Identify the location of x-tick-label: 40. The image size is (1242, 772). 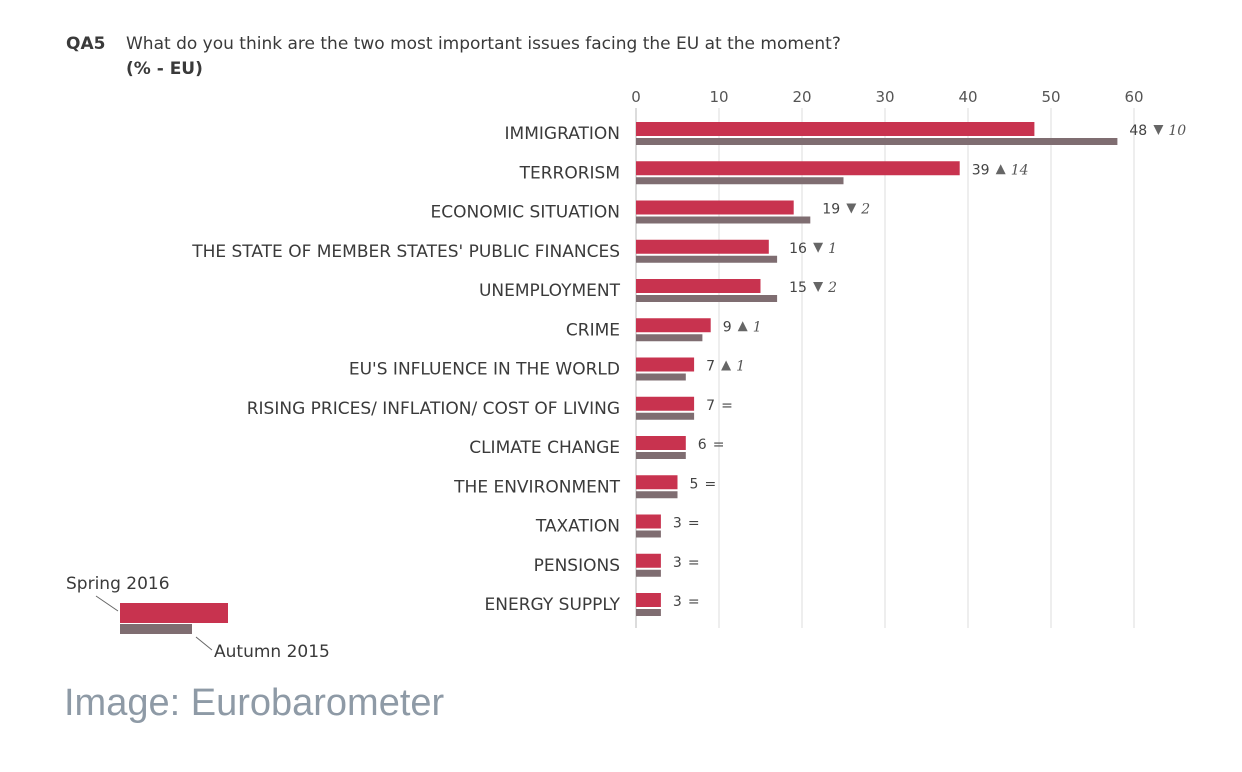
(967, 97).